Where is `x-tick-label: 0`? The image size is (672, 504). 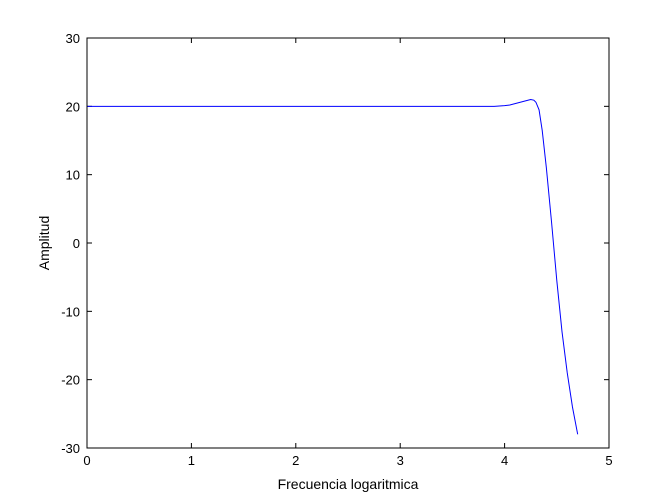
x-tick-label: 0 is located at coordinates (86, 460).